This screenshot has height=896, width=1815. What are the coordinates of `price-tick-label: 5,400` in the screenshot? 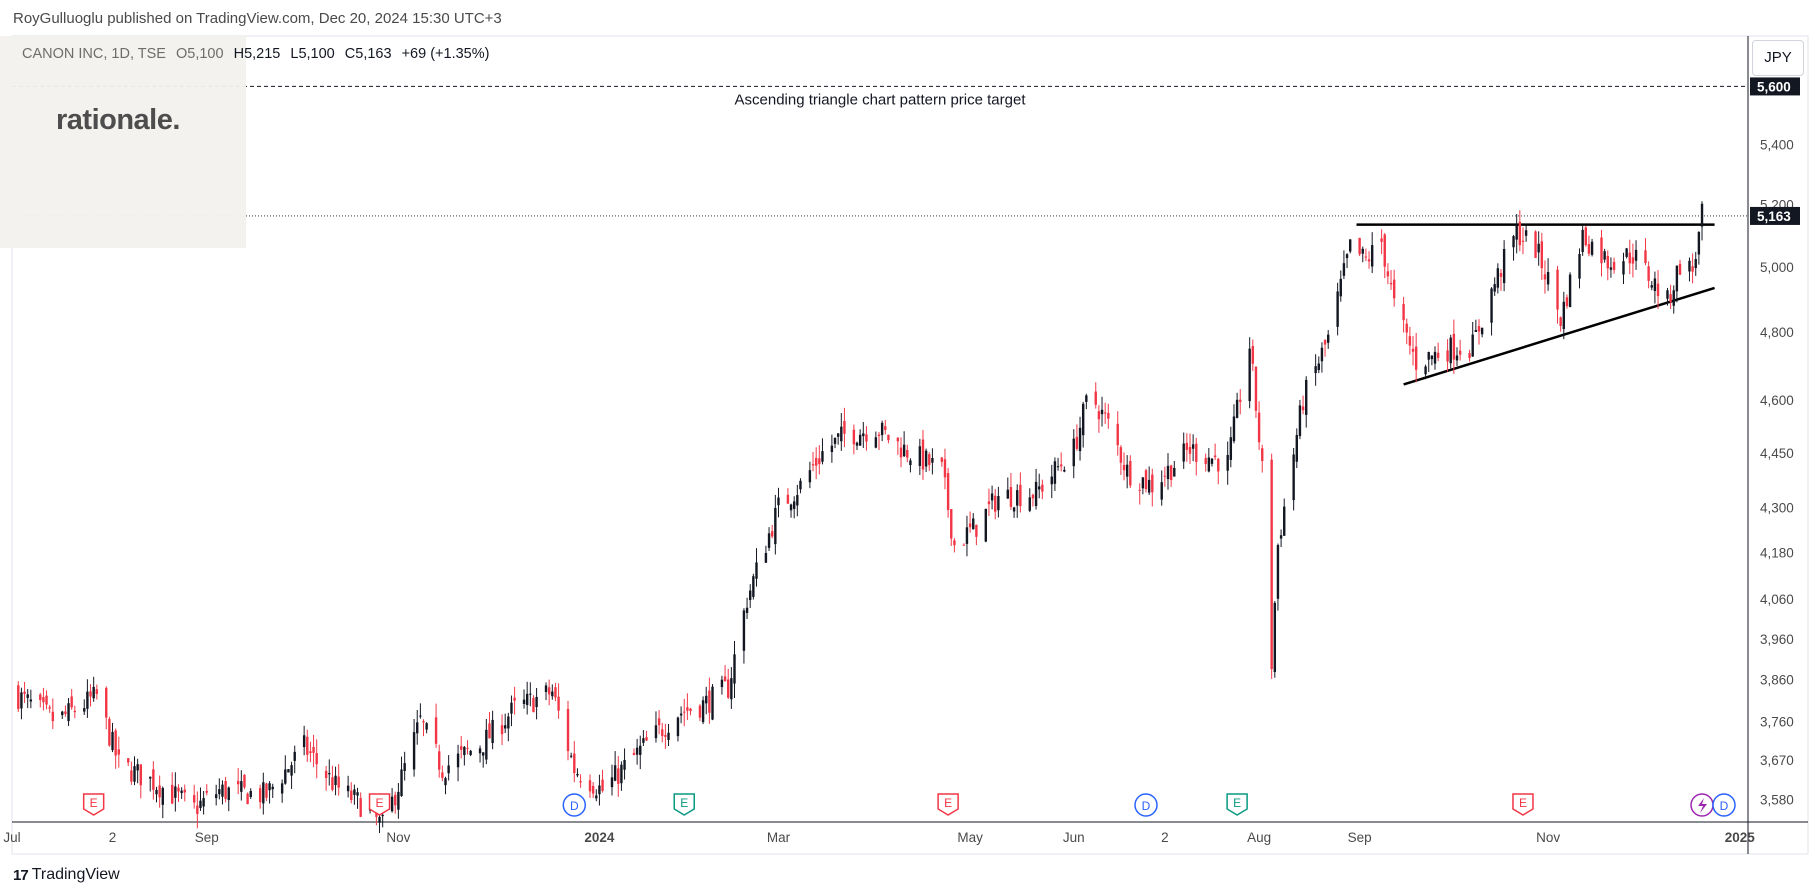 It's located at (1777, 144).